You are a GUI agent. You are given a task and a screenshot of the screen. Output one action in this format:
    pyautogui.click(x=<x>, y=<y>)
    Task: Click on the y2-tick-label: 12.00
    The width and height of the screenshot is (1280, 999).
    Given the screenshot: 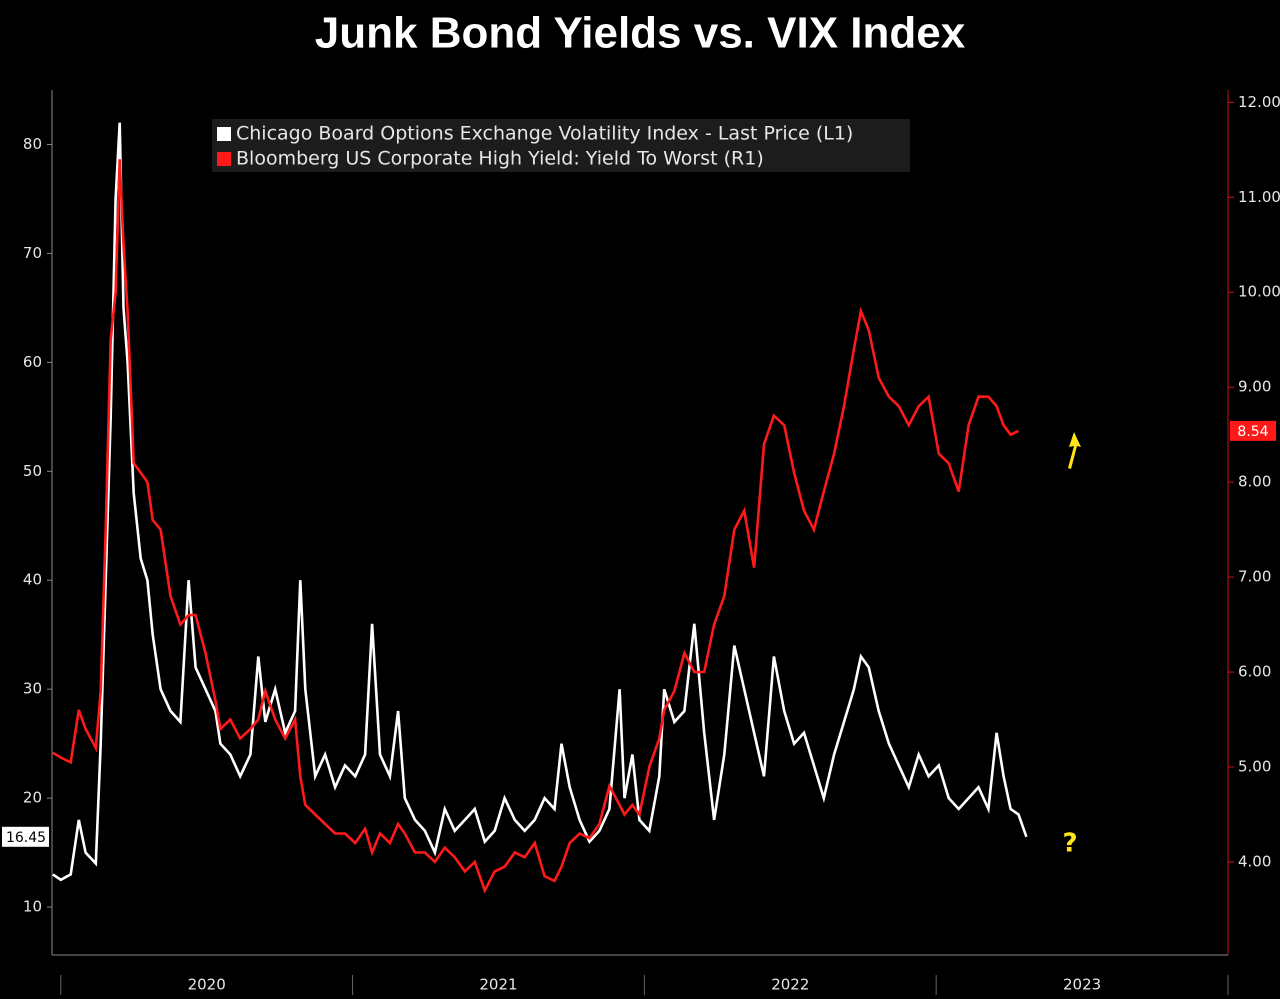 What is the action you would take?
    pyautogui.click(x=1259, y=102)
    